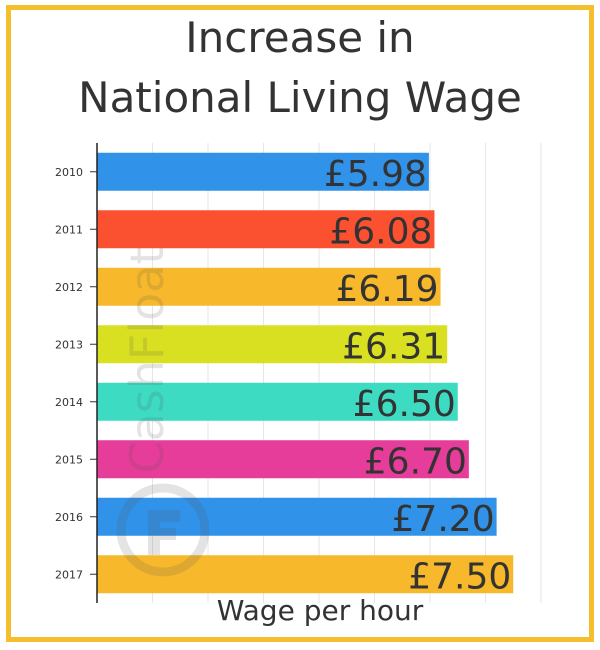 Image resolution: width=600 pixels, height=650 pixels. I want to click on y-tick-label-2017: 2017, so click(69, 574).